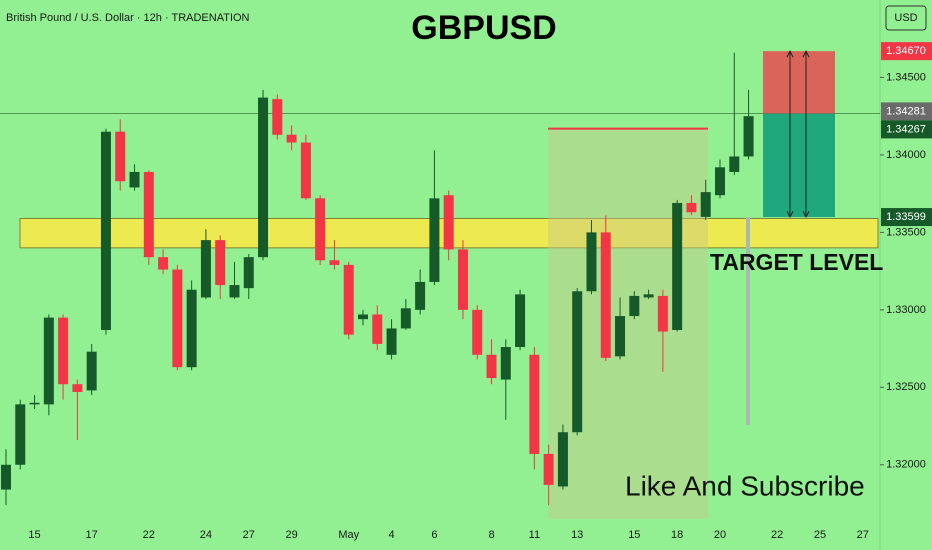 This screenshot has height=550, width=932. I want to click on price-label: 1.34281, so click(906, 111).